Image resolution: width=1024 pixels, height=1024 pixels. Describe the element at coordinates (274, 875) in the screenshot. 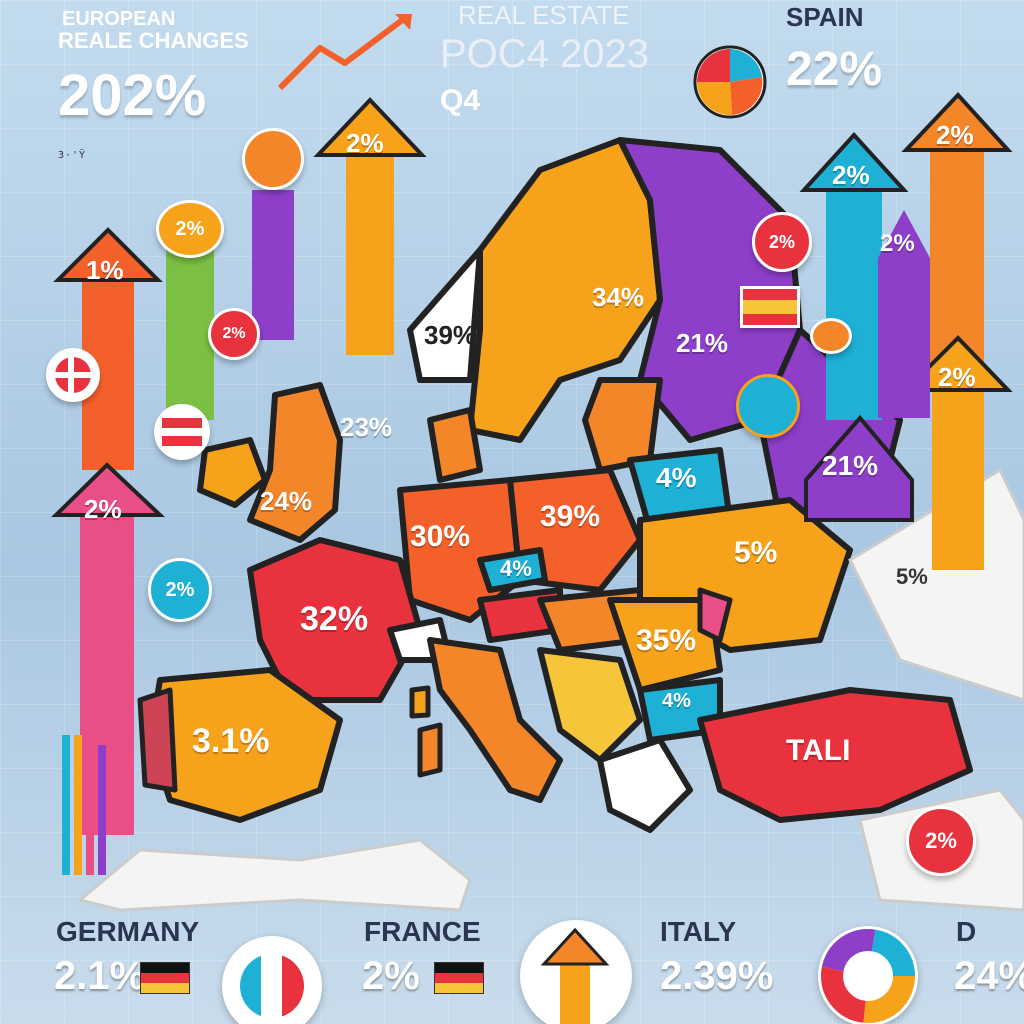

I see `map-region-north-africa` at that location.